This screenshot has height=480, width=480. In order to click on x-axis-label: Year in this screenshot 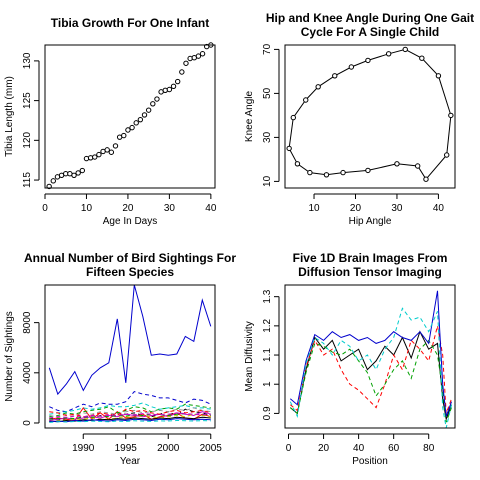, I will do `click(130, 461)`.